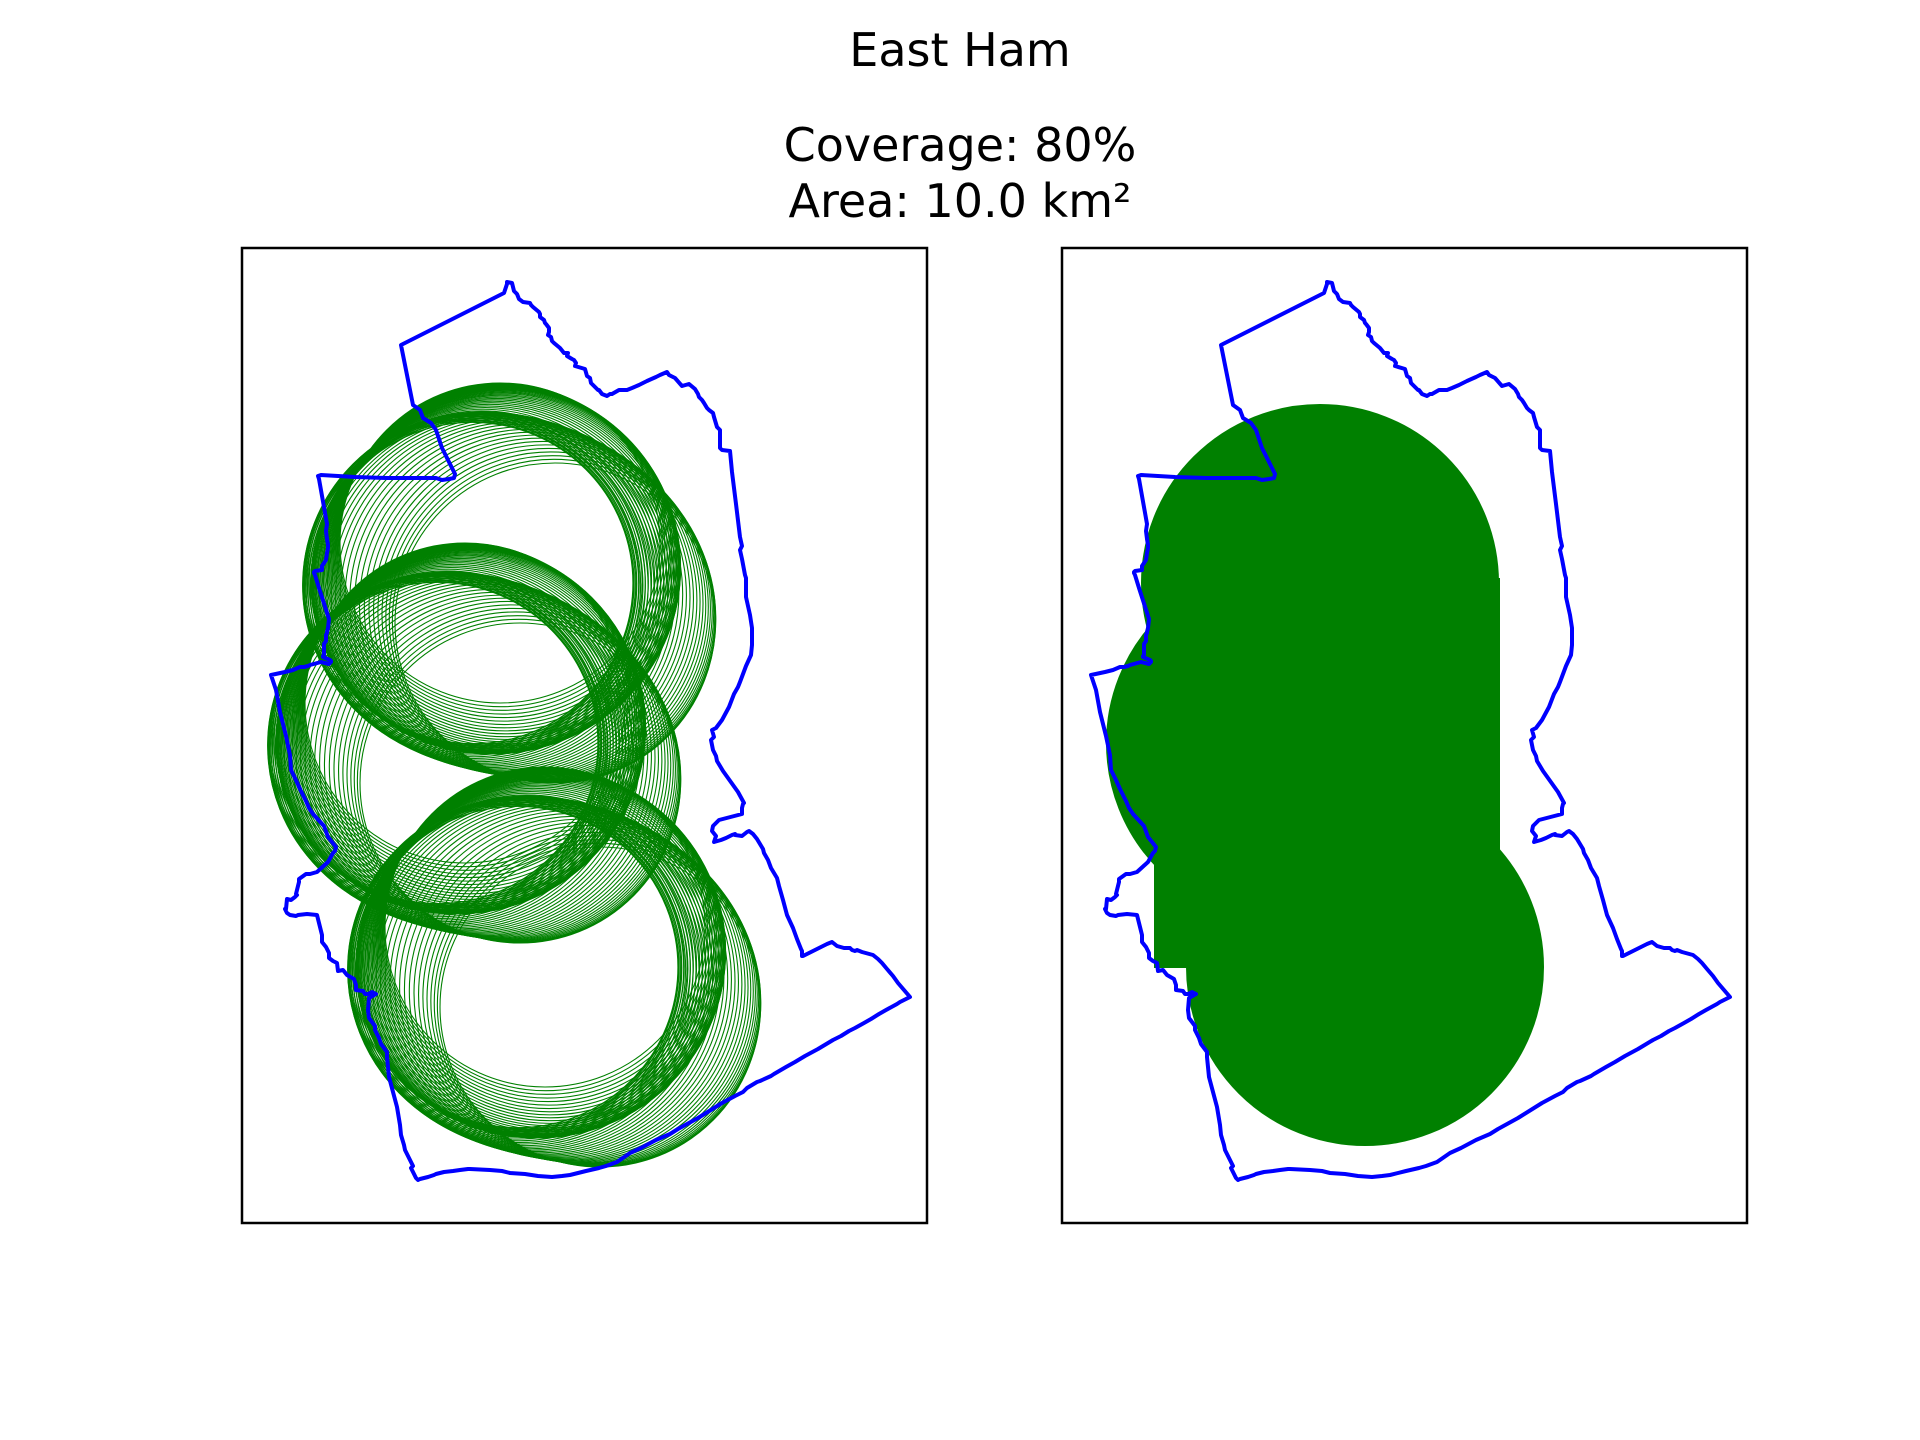  What do you see at coordinates (960, 201) in the screenshot?
I see `area-label: Area: 10.0 km²` at bounding box center [960, 201].